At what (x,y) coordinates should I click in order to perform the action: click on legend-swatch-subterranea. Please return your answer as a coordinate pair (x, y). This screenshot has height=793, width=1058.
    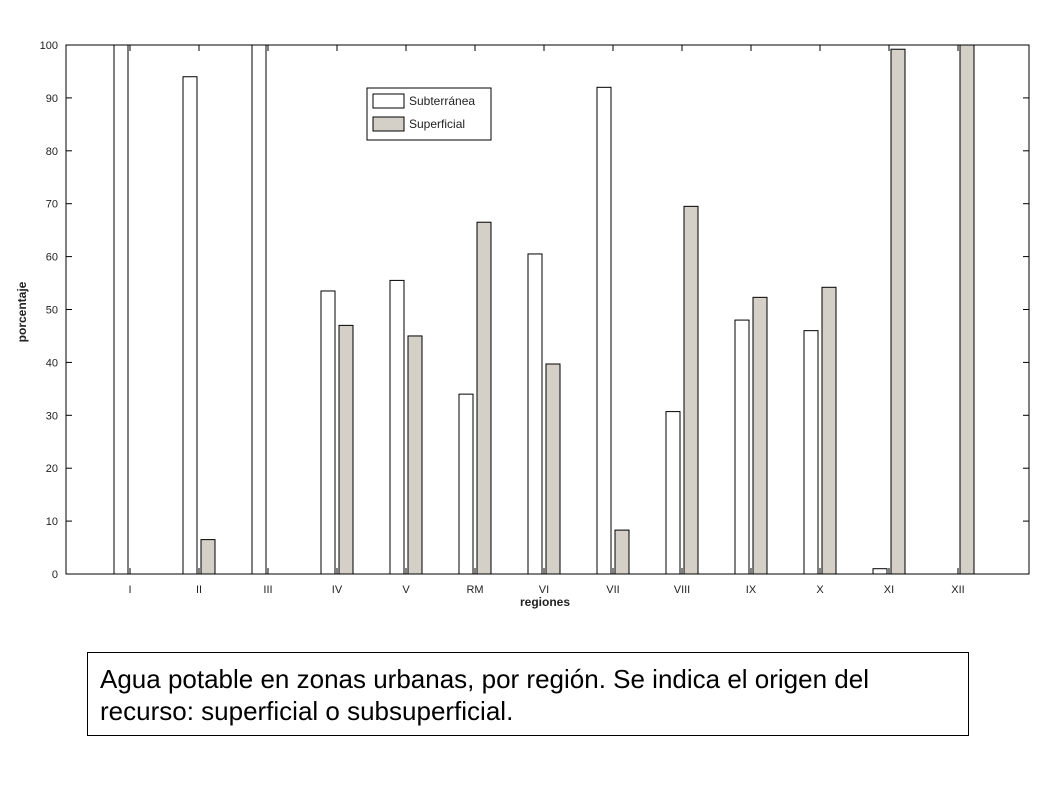
    Looking at the image, I should click on (388, 101).